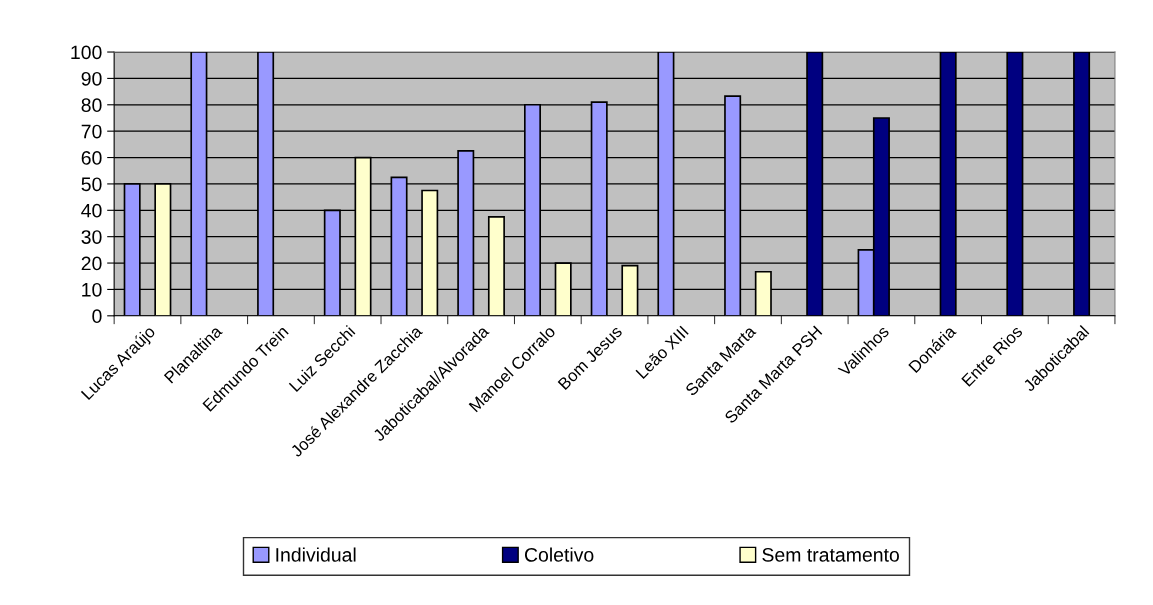  I want to click on y-tick-label: 60, so click(91, 158).